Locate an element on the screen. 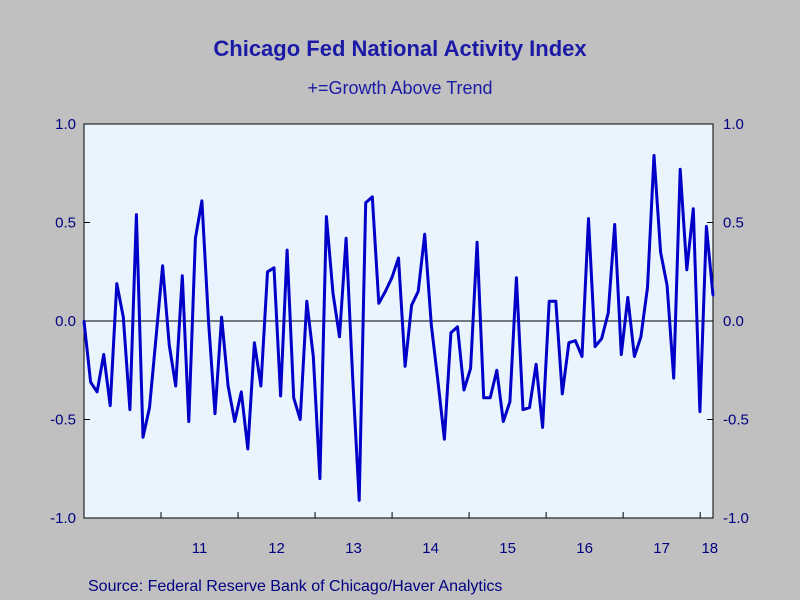 This screenshot has width=800, height=600. y-tick-label-right: 0.5 is located at coordinates (733, 223).